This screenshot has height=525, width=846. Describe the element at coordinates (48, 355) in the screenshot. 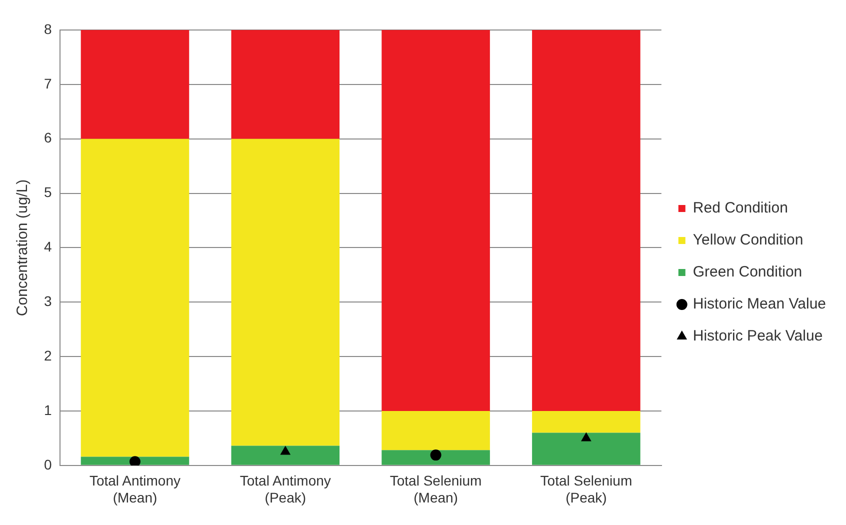

I see `y-tick-label: 2` at that location.